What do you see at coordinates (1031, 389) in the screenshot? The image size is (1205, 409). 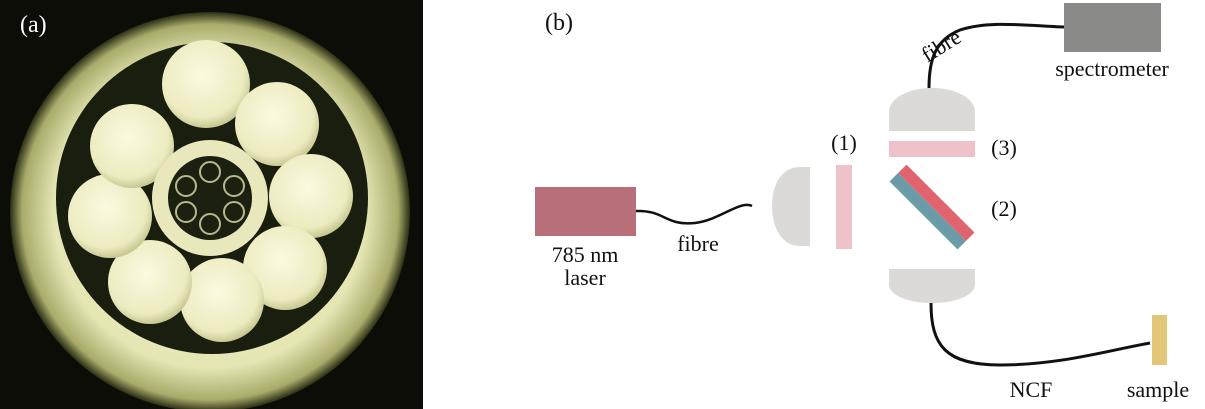 I see `ncf-label: NCF` at bounding box center [1031, 389].